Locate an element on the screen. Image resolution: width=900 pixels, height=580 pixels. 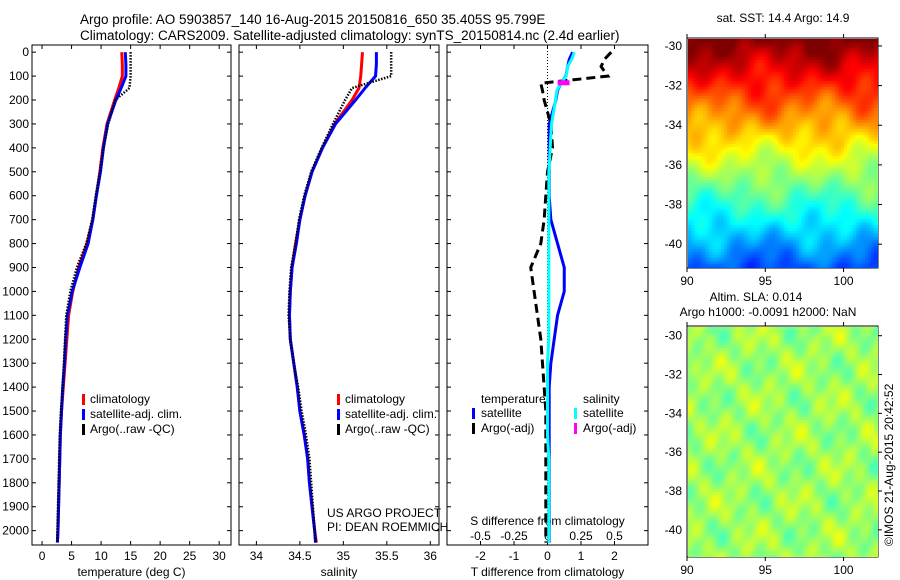
project-credit: US ARGO PROJECT is located at coordinates (384, 513).